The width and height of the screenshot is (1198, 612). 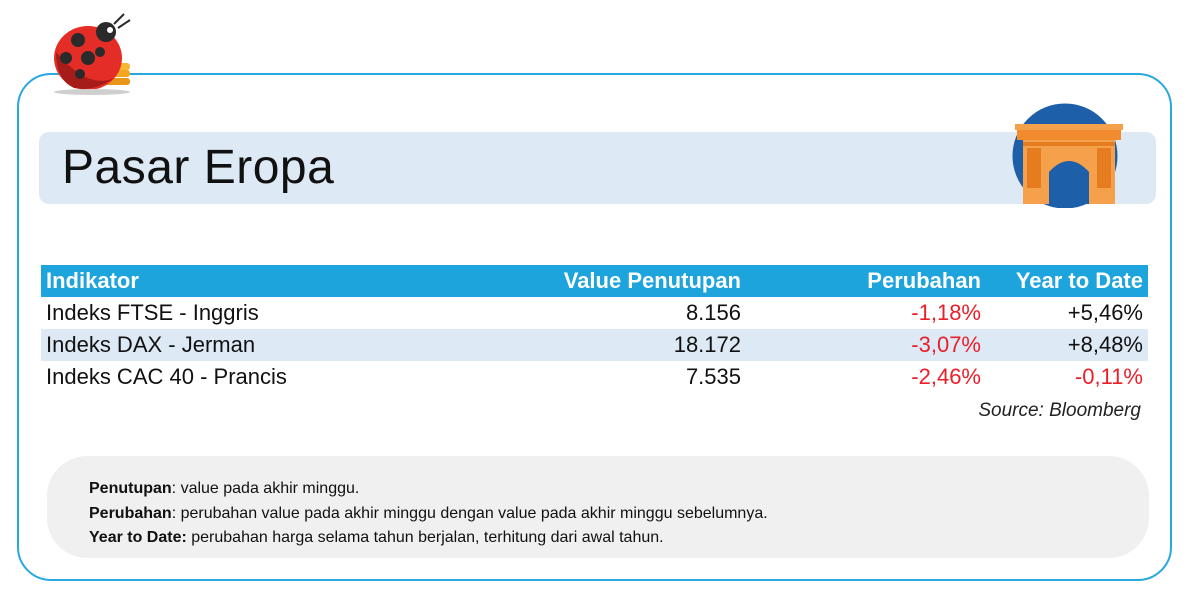 What do you see at coordinates (138, 537) in the screenshot?
I see `note-term: Year to Date:` at bounding box center [138, 537].